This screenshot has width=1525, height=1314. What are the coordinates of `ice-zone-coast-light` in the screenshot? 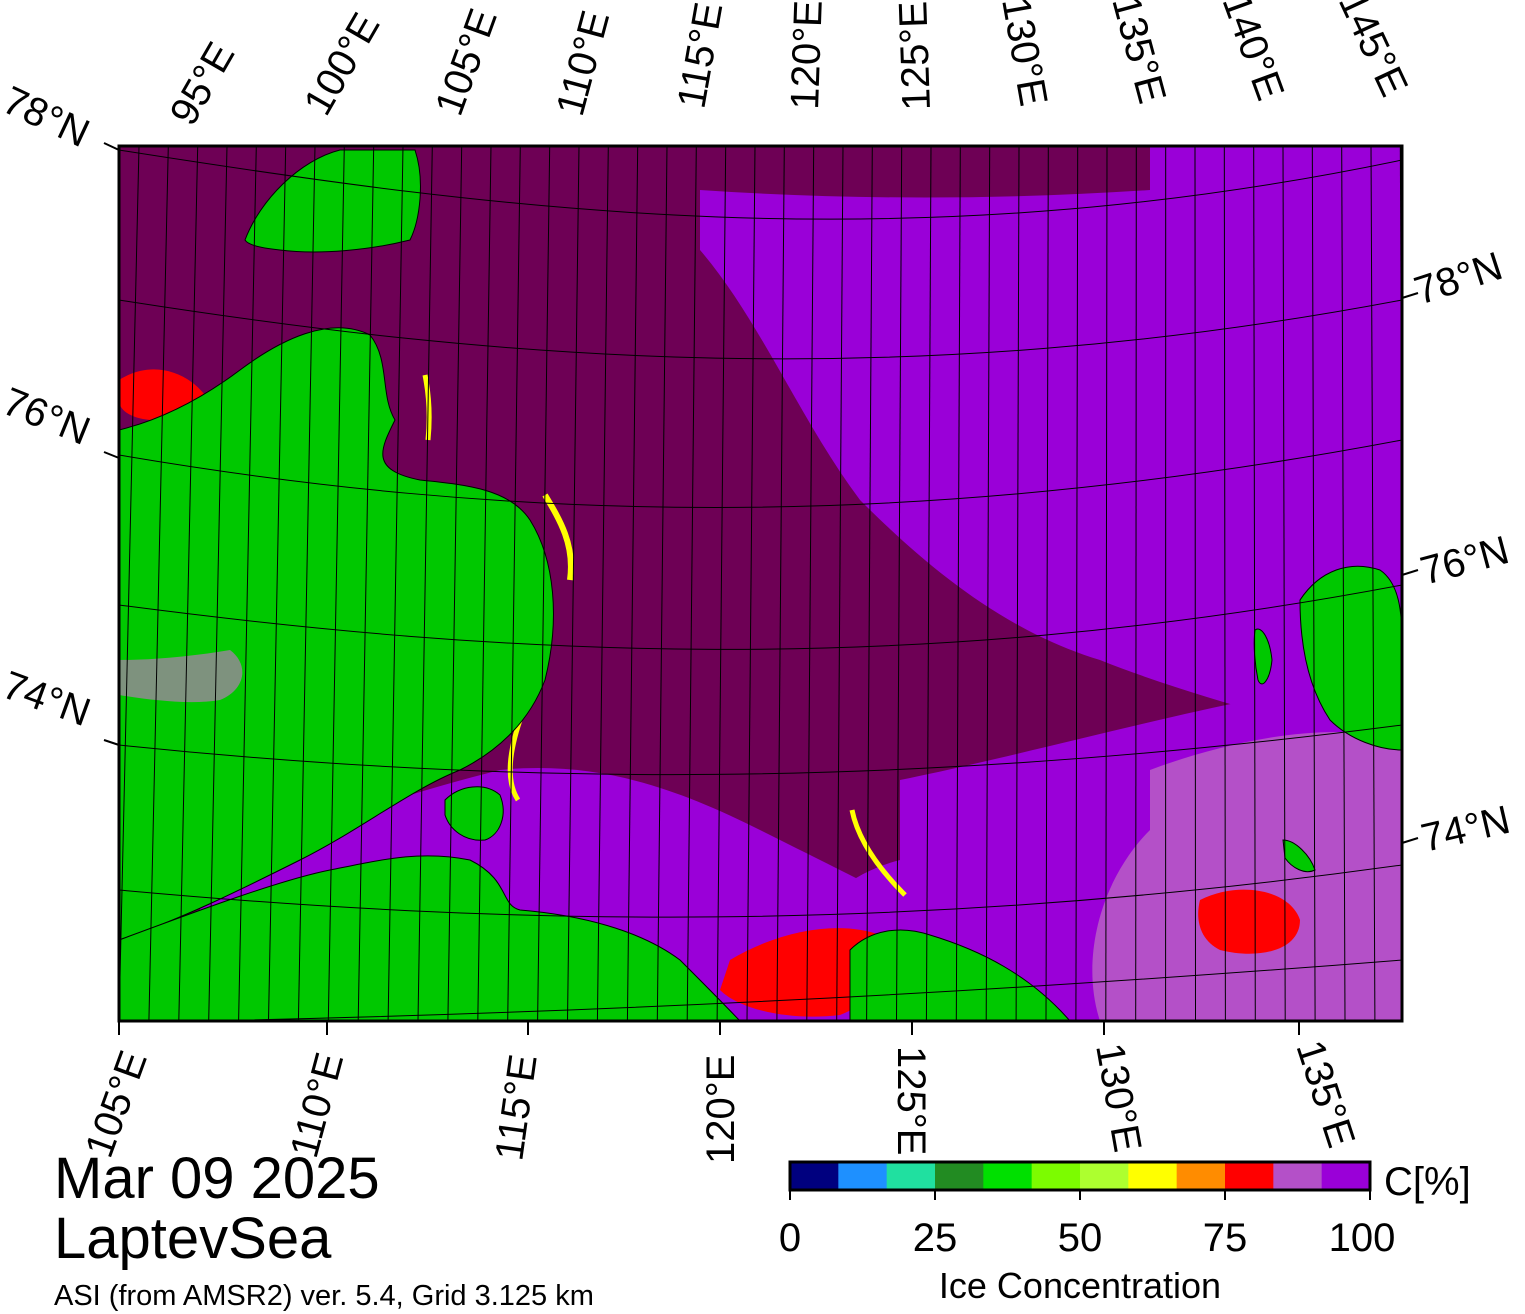 It's located at (1247, 876).